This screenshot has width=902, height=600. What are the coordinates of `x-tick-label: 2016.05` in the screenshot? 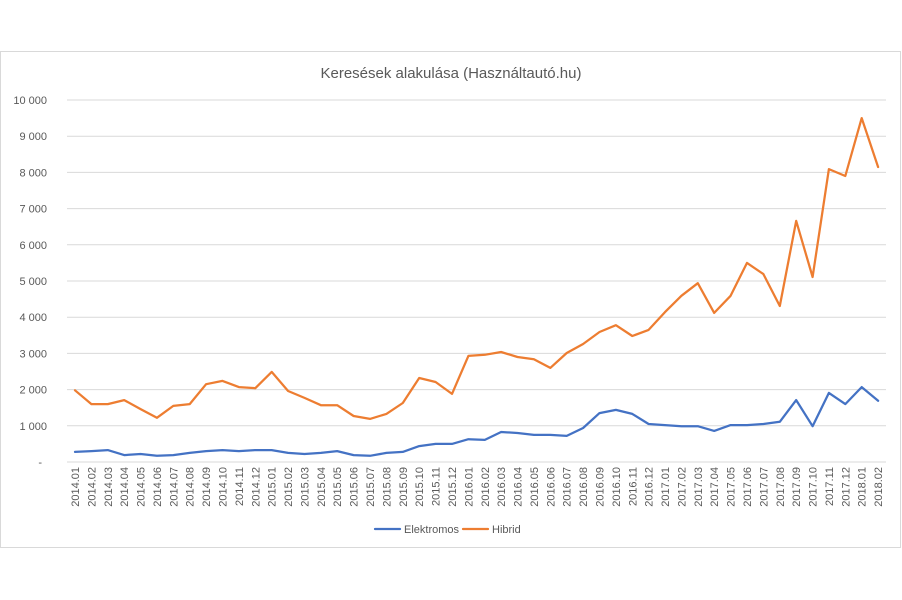 It's located at (535, 487).